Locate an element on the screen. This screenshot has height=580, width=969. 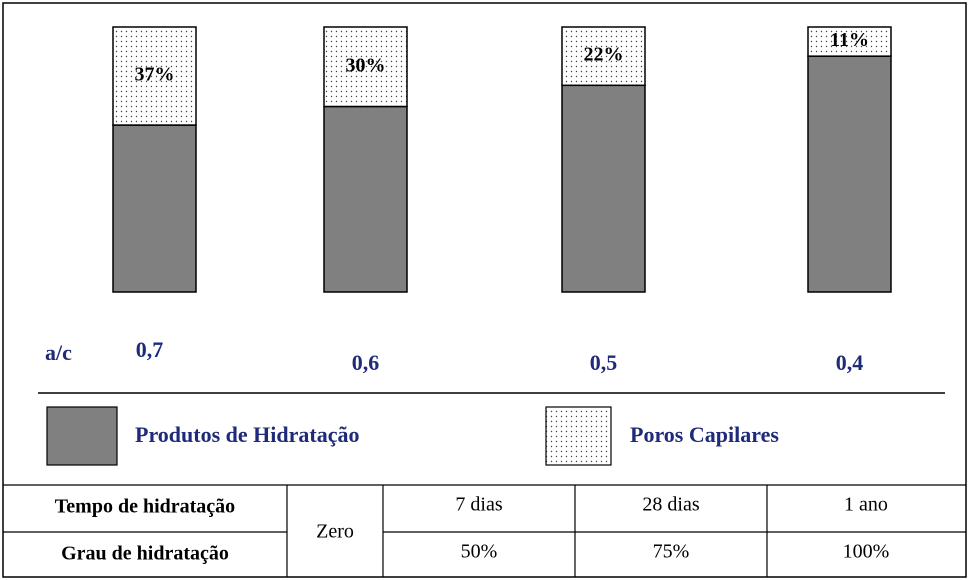
value-label: 30% is located at coordinates (366, 65).